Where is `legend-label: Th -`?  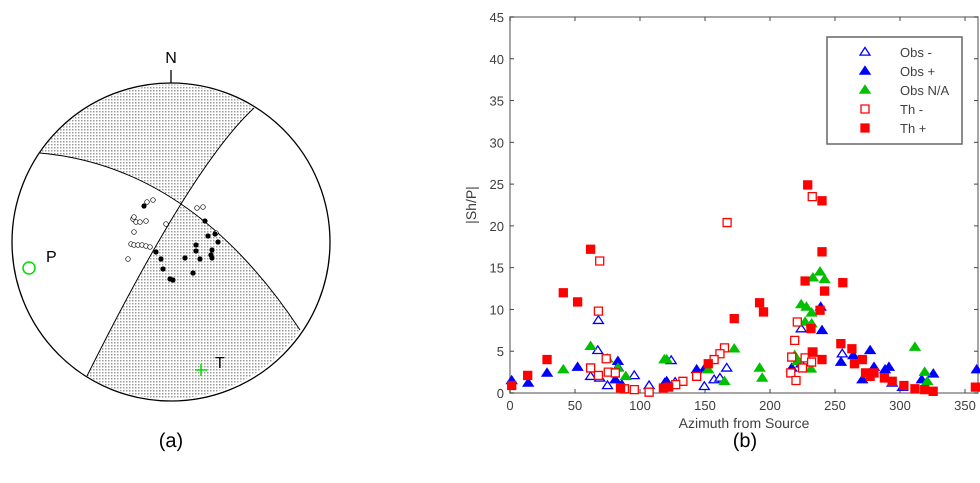 legend-label: Th - is located at coordinates (912, 109).